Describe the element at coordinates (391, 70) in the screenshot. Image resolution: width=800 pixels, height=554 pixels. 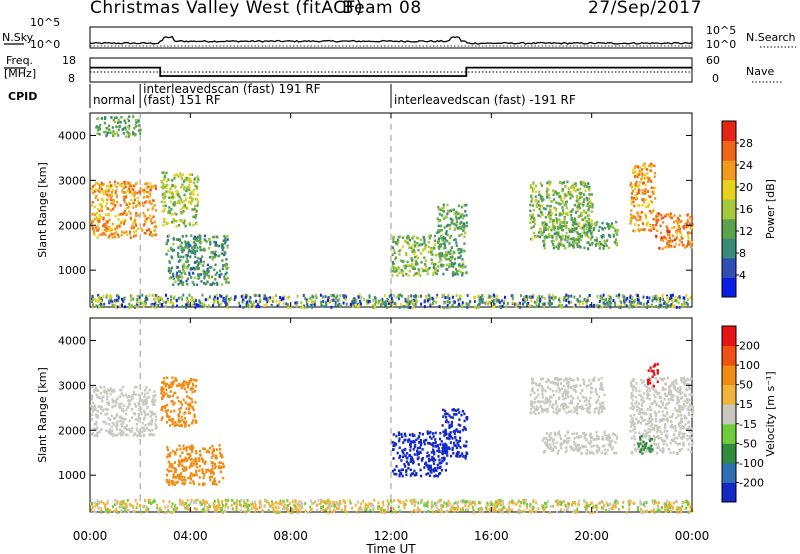
I see `freq-panel-frame` at that location.